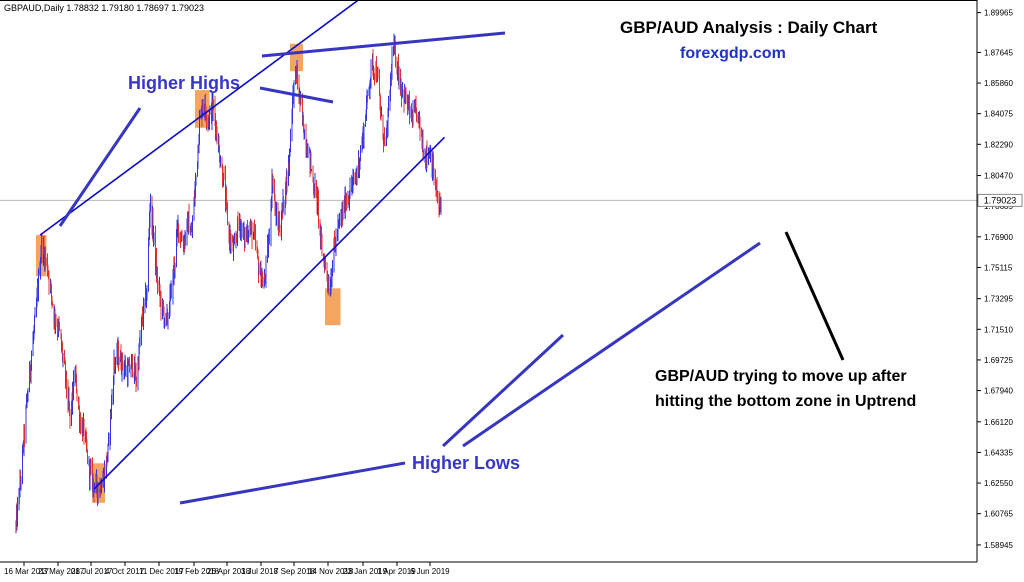 Image resolution: width=1024 pixels, height=582 pixels. What do you see at coordinates (998, 13) in the screenshot?
I see `y-tick-label: 1.89965` at bounding box center [998, 13].